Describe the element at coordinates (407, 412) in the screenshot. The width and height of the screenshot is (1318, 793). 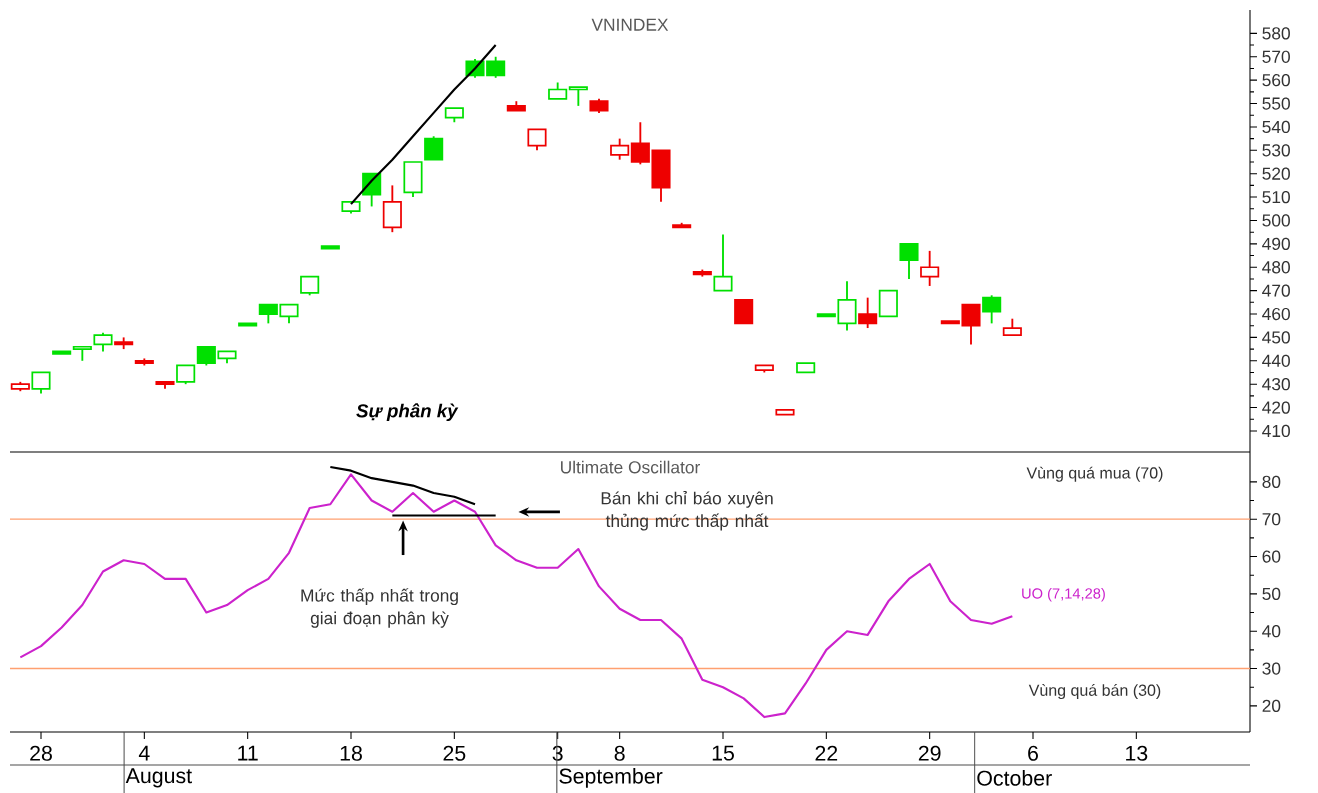
I see `annotation: Sự phân kỳ` at that location.